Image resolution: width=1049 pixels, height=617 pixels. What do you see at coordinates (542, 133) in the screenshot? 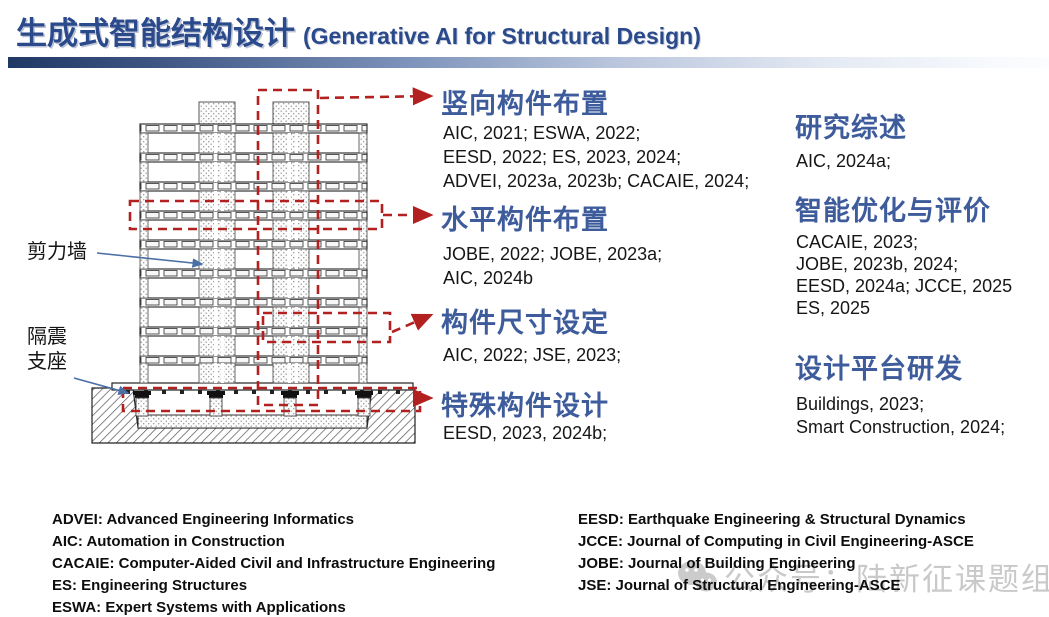
I see `citation-line: AIC, 2021; ESWA, 2022;` at bounding box center [542, 133].